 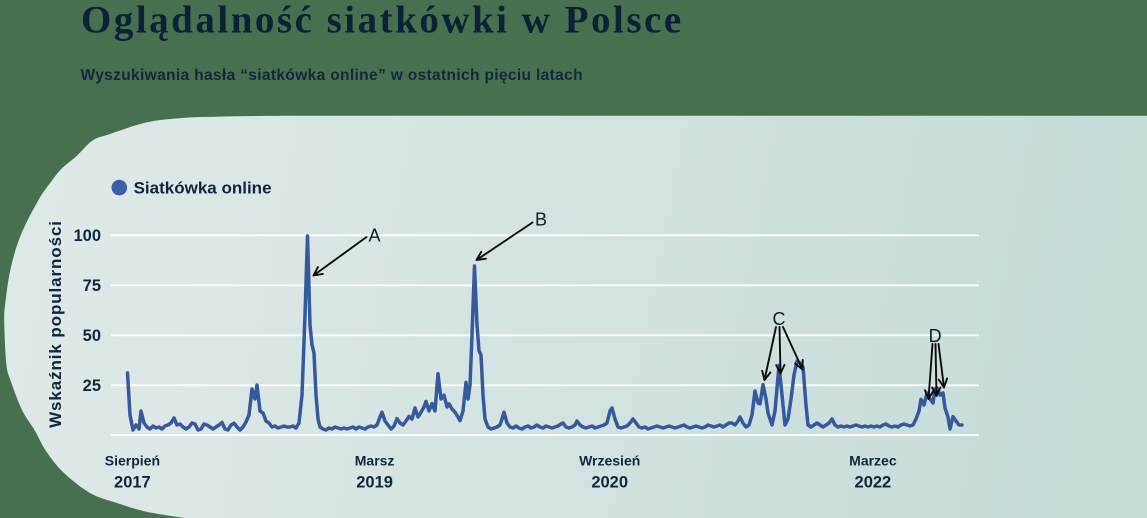 What do you see at coordinates (92, 336) in the screenshot?
I see `svg-text: 50` at bounding box center [92, 336].